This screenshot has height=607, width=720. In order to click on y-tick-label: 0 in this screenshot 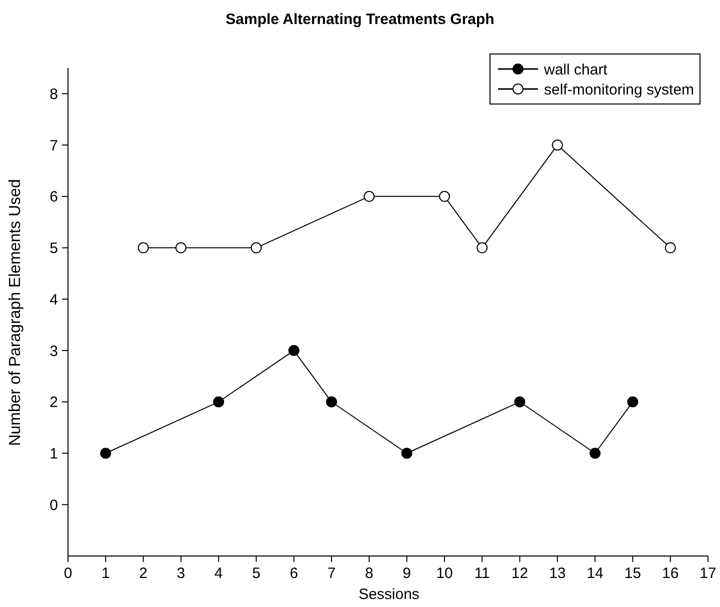, I will do `click(54, 505)`.